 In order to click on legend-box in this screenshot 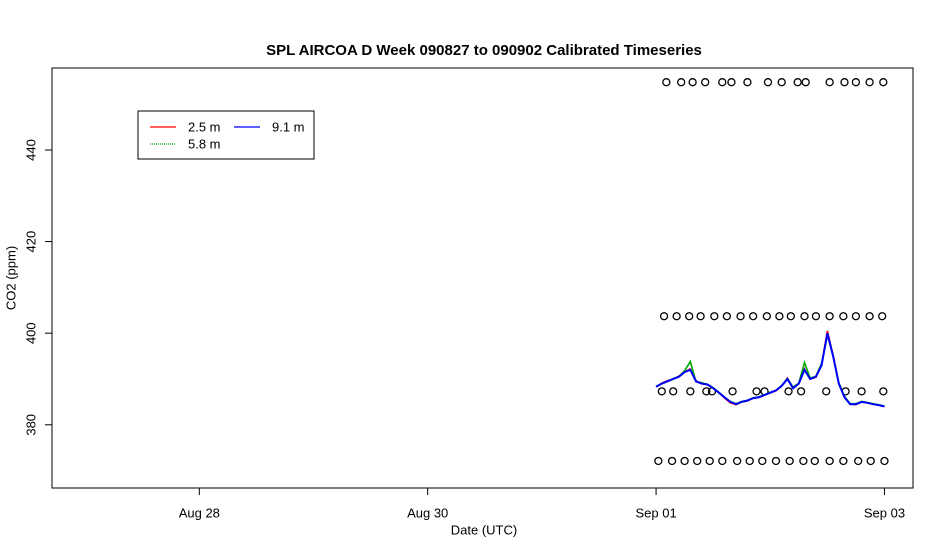, I will do `click(226, 135)`.